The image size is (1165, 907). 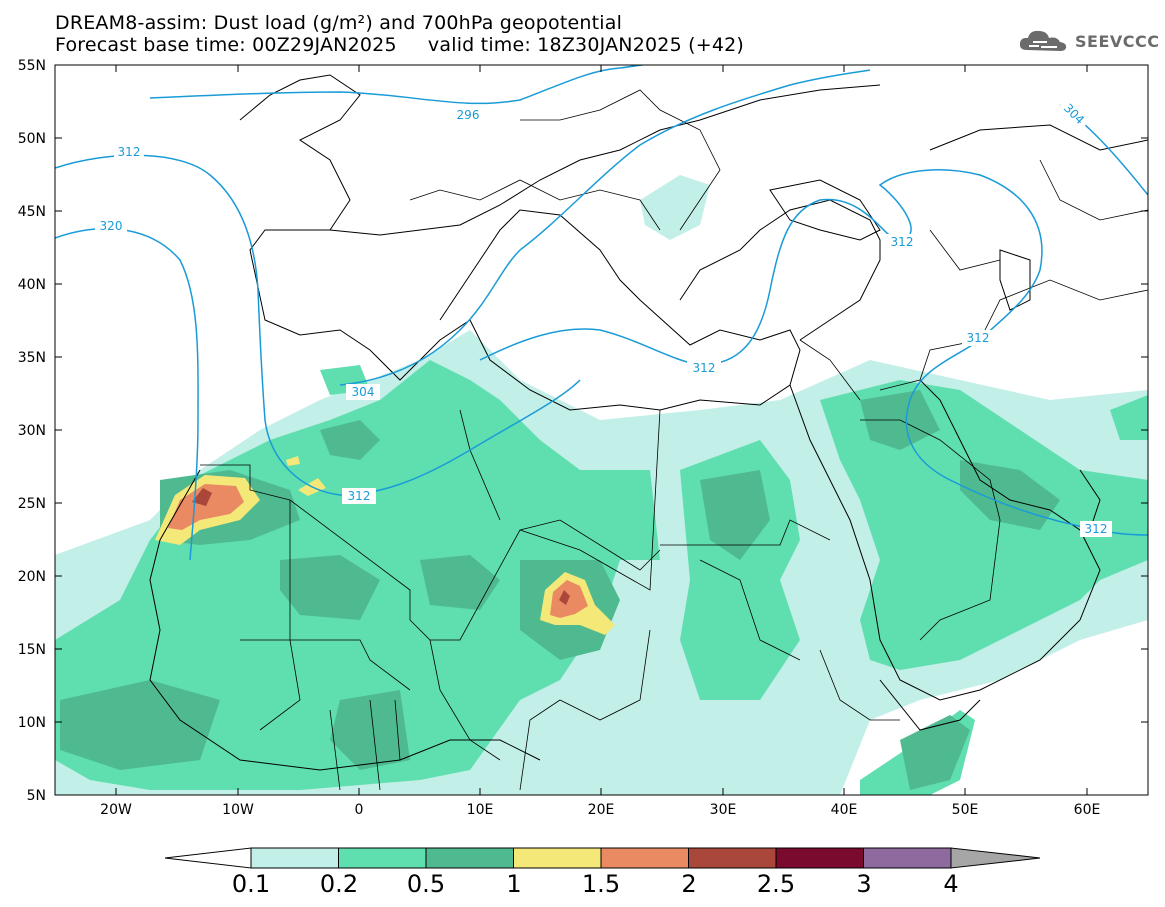 I want to click on lon-label: 40E, so click(x=844, y=810).